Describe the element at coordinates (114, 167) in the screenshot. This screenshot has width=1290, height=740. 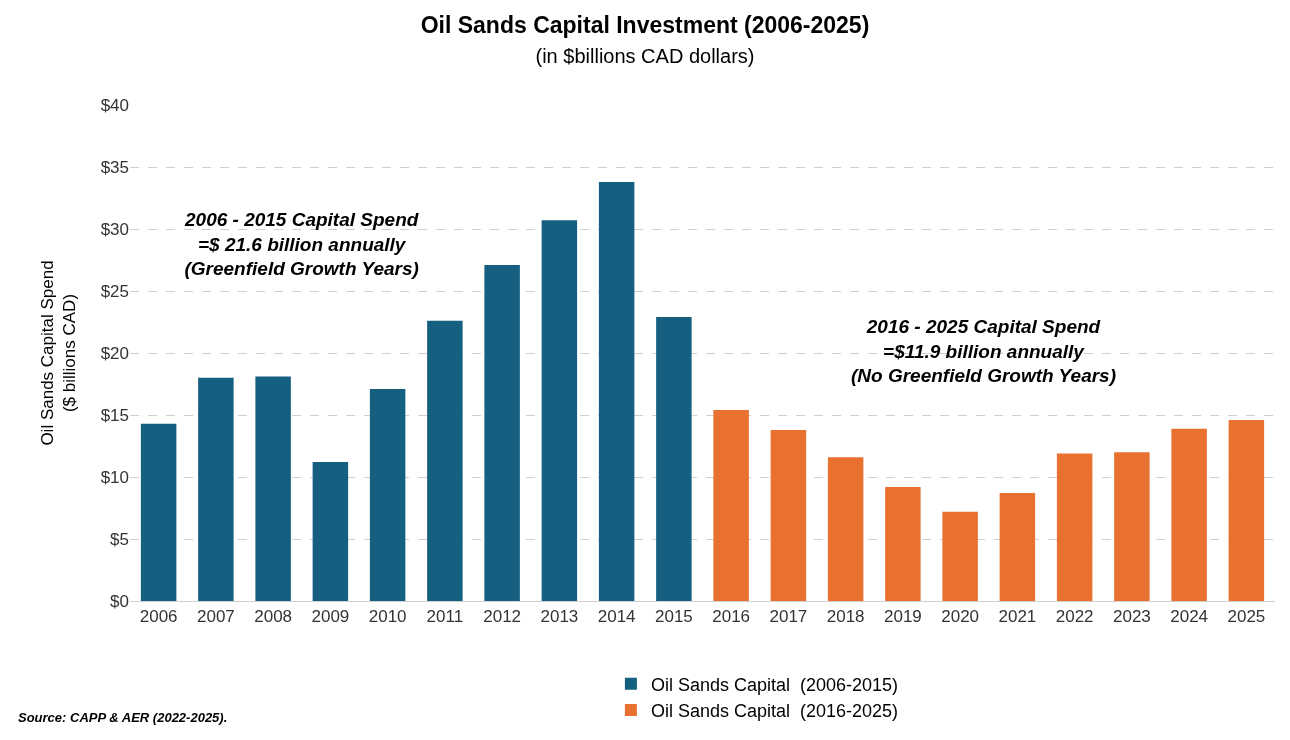
I see `y-tick-label: $35` at that location.